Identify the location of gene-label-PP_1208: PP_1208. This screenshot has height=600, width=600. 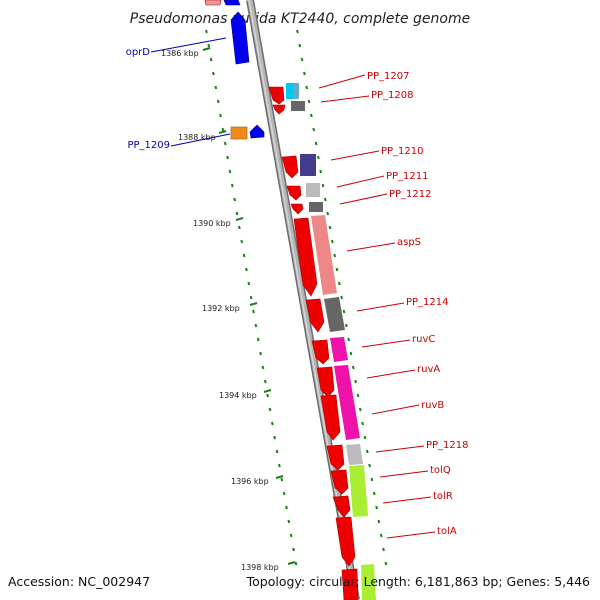
(392, 95).